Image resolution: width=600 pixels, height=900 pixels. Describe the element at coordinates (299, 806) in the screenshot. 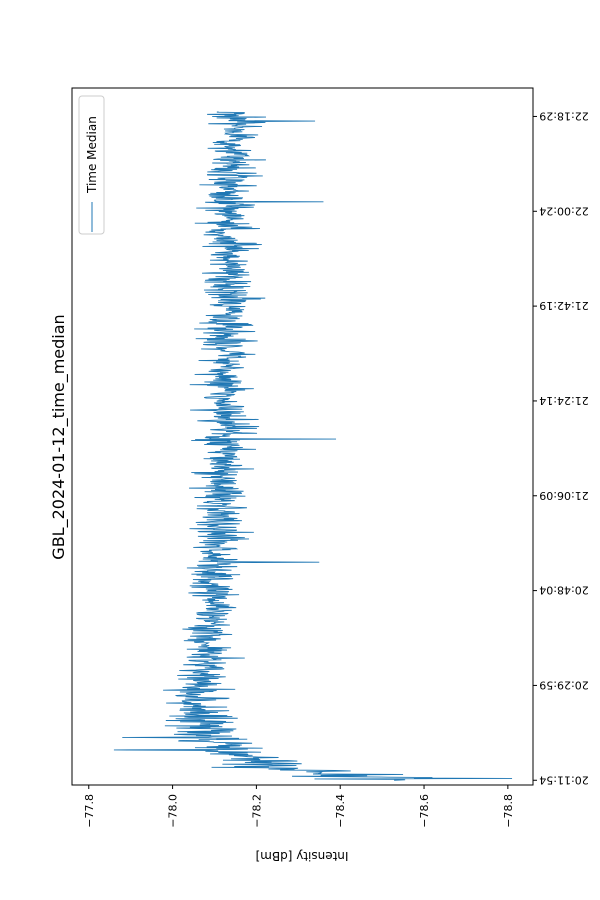

I see `intensity-axis: −77.8 −78.0 −78.2 −78.4 −78.6 −78.8` at that location.